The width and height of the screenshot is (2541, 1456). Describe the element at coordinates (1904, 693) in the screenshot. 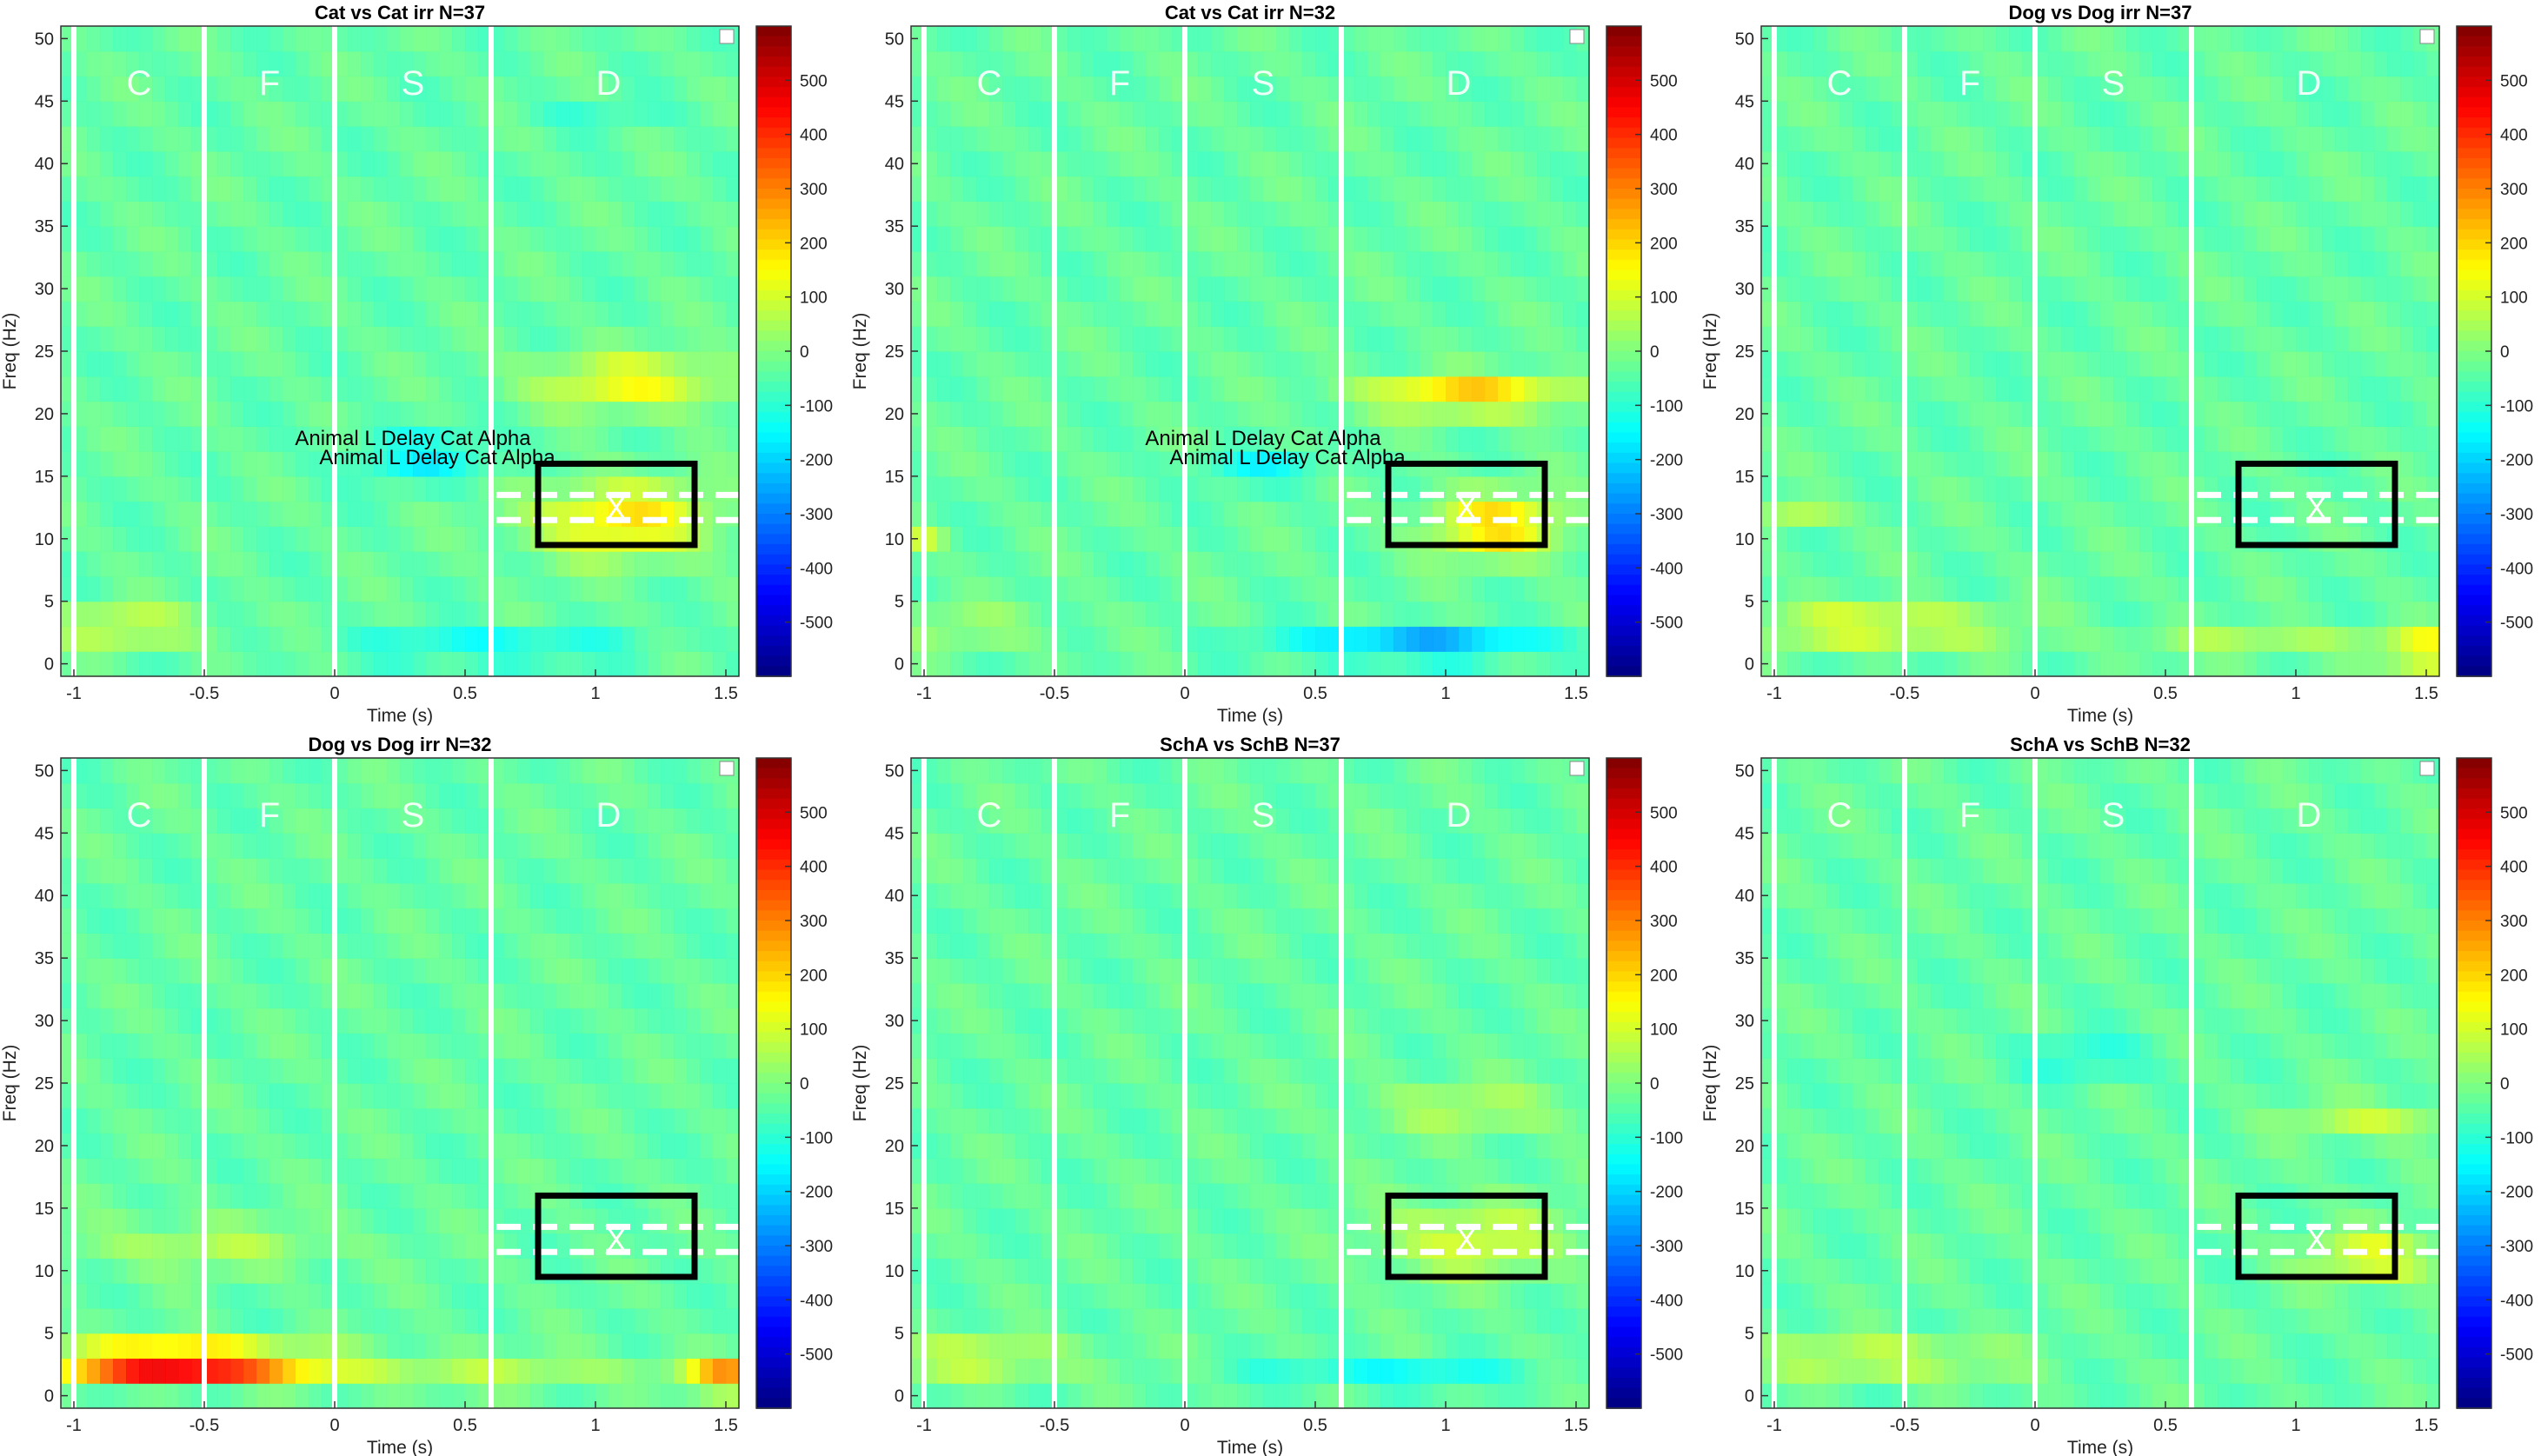

I see `x-tick-label: -0.5` at that location.